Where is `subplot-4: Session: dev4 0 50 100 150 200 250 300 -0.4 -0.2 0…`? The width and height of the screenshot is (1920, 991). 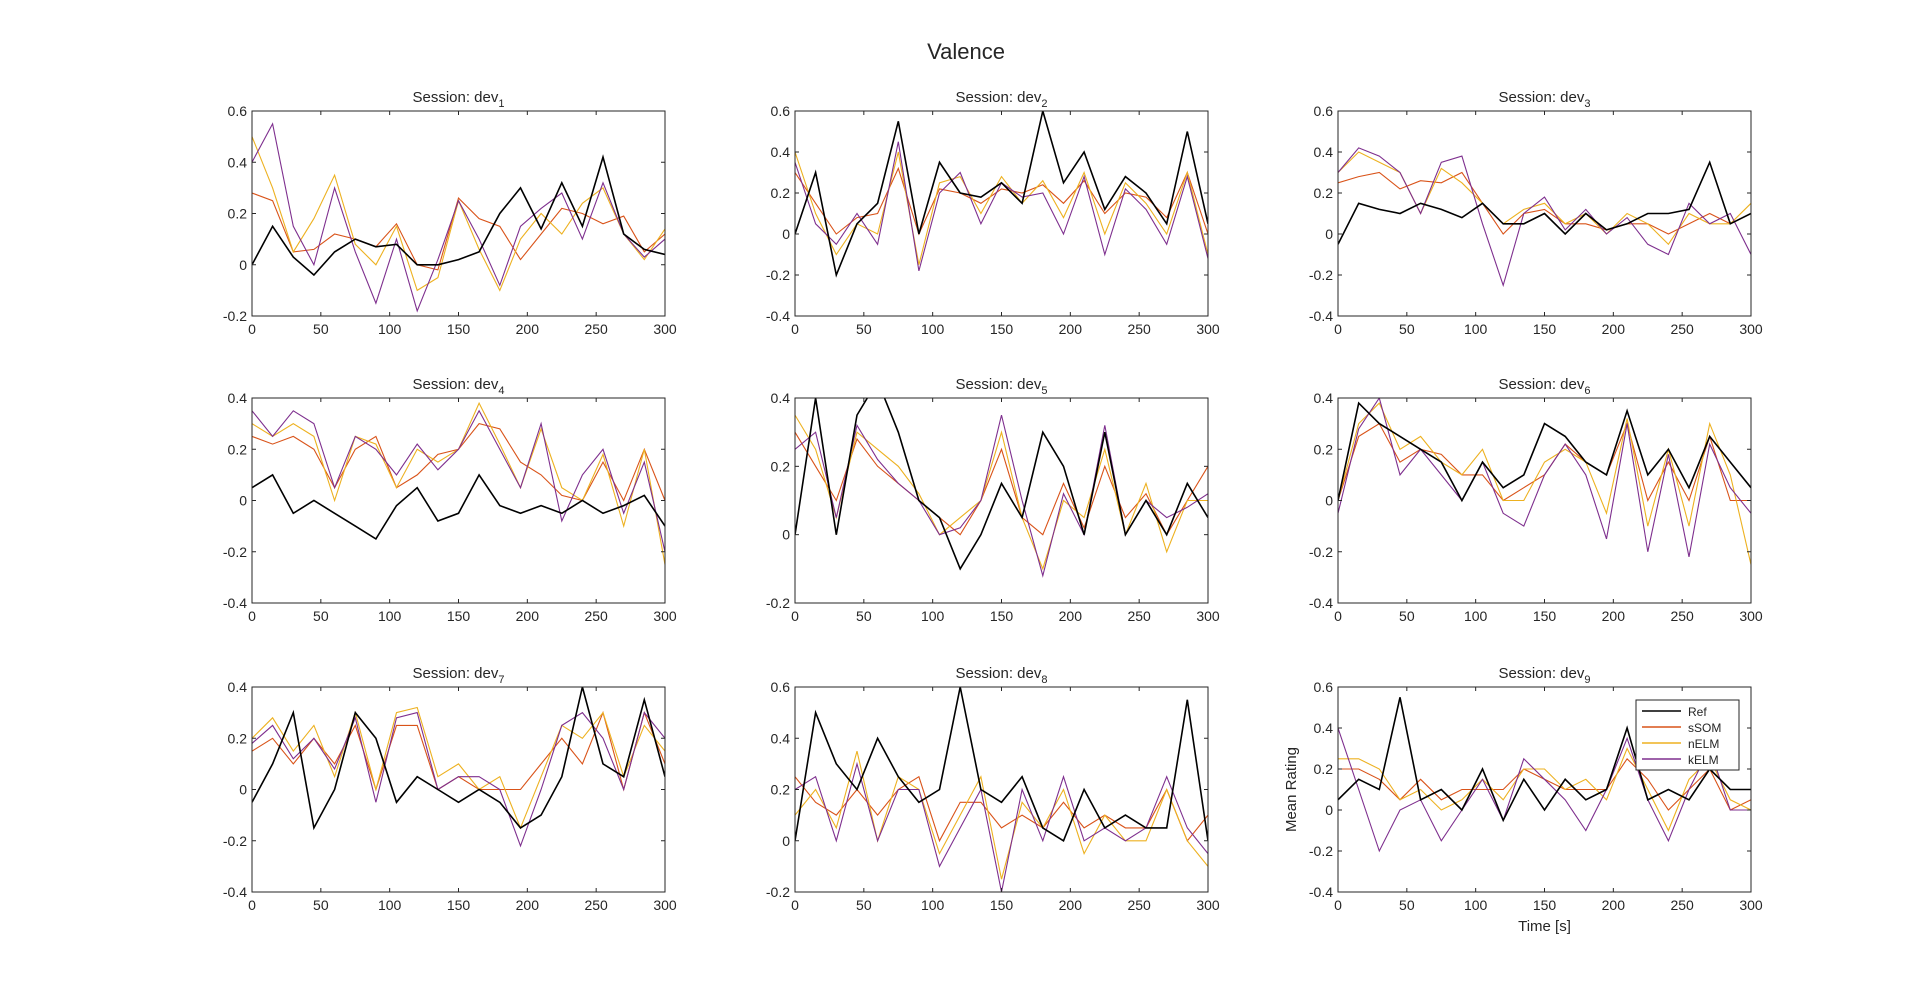
subplot-4: Session: dev4 0 50 100 150 200 250 300 -0.4 -0.2 0… is located at coordinates (450, 500).